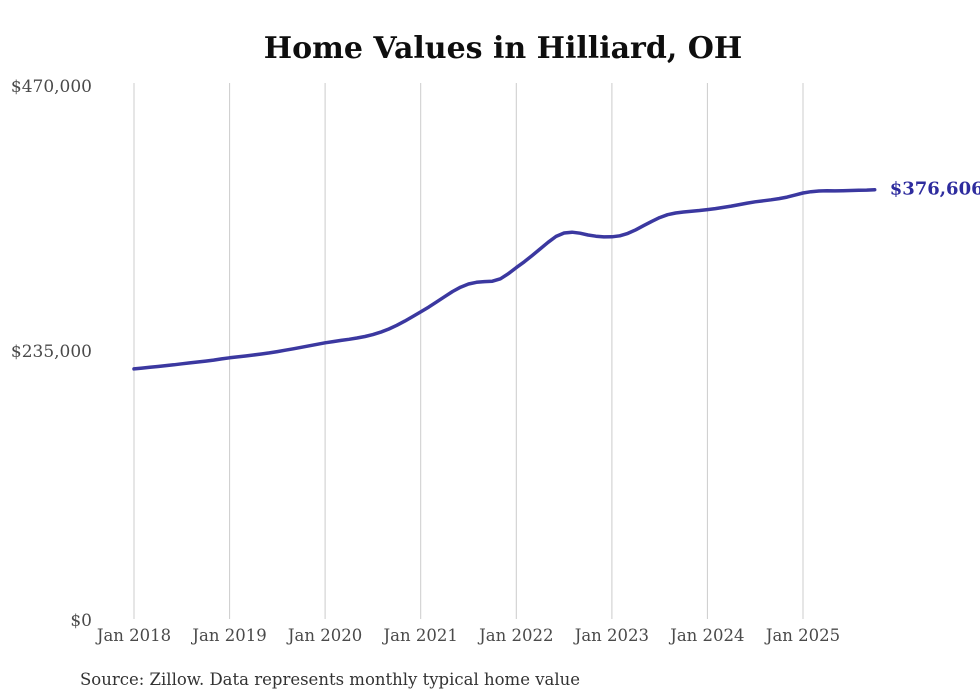 This screenshot has width=980, height=699. Describe the element at coordinates (81, 621) in the screenshot. I see `y-tick-0: $0` at that location.